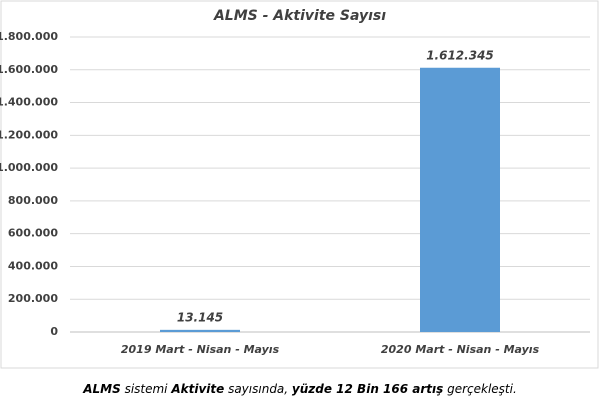 This screenshot has height=419, width=600. Describe the element at coordinates (146, 389) in the screenshot. I see `caption-part: sistemi` at that location.